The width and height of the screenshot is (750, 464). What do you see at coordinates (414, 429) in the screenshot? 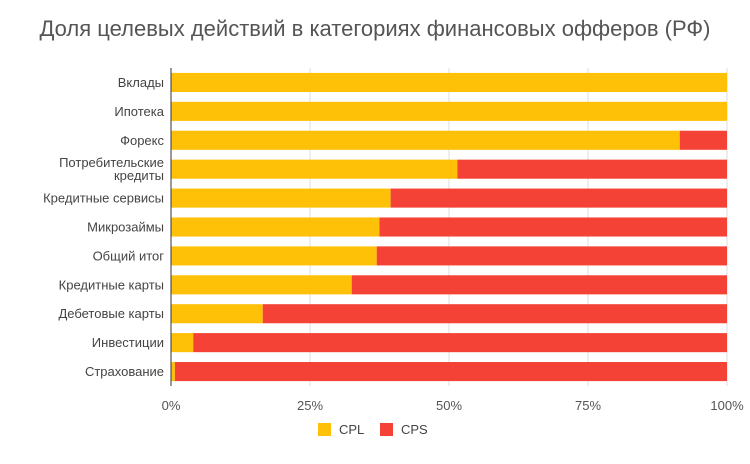
I see `legend-label-cps: CPS` at bounding box center [414, 429].